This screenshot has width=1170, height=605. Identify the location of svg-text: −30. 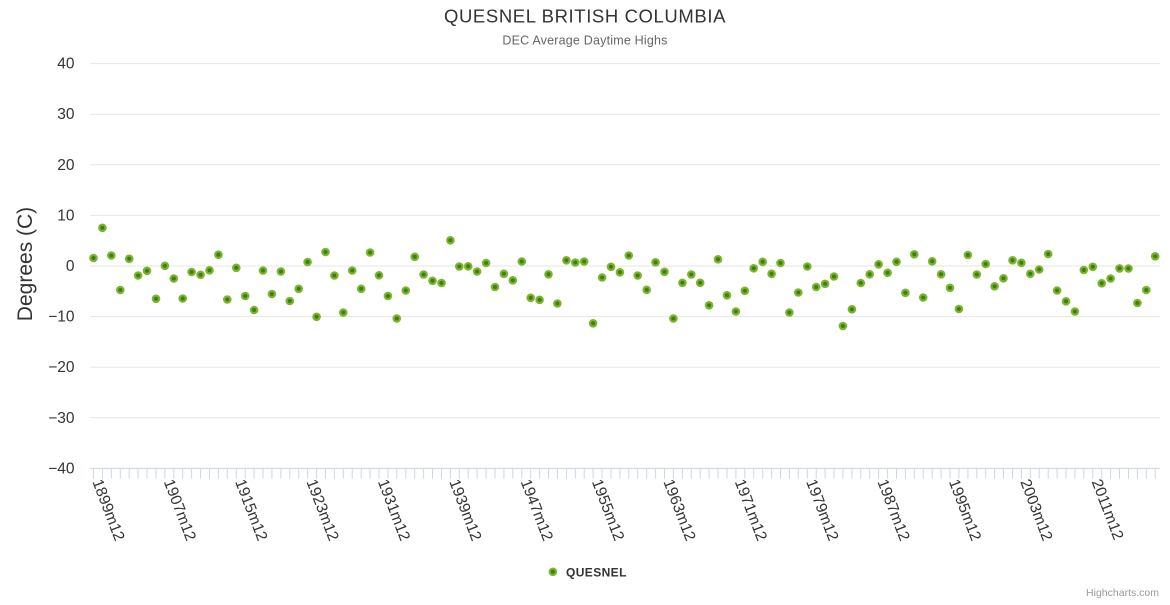
(61, 418).